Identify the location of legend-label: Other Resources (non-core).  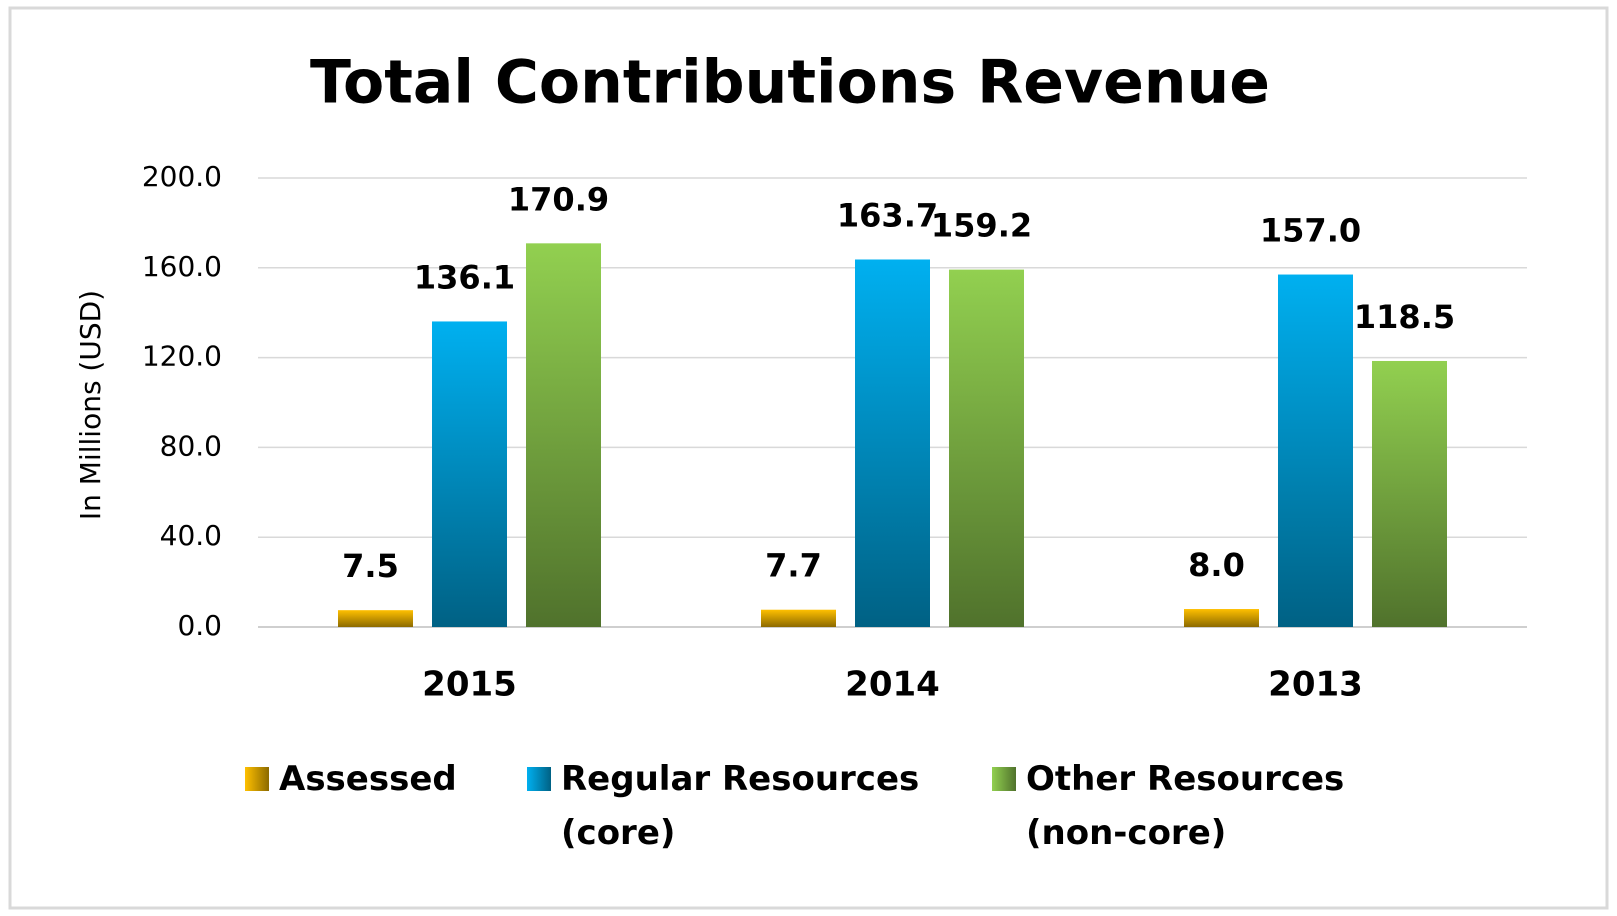
(1185, 806).